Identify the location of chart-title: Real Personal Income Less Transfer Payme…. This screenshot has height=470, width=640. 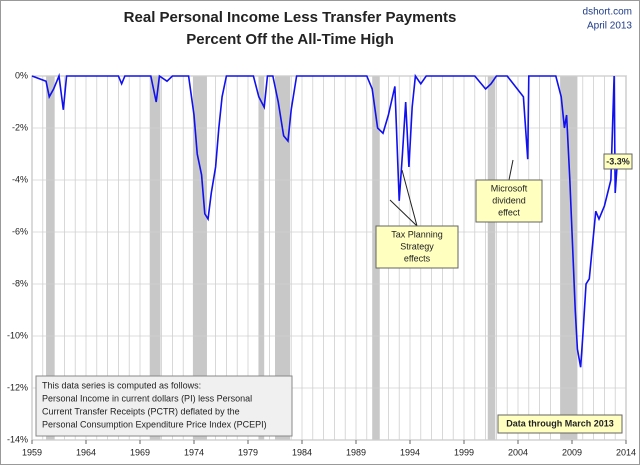
(290, 17).